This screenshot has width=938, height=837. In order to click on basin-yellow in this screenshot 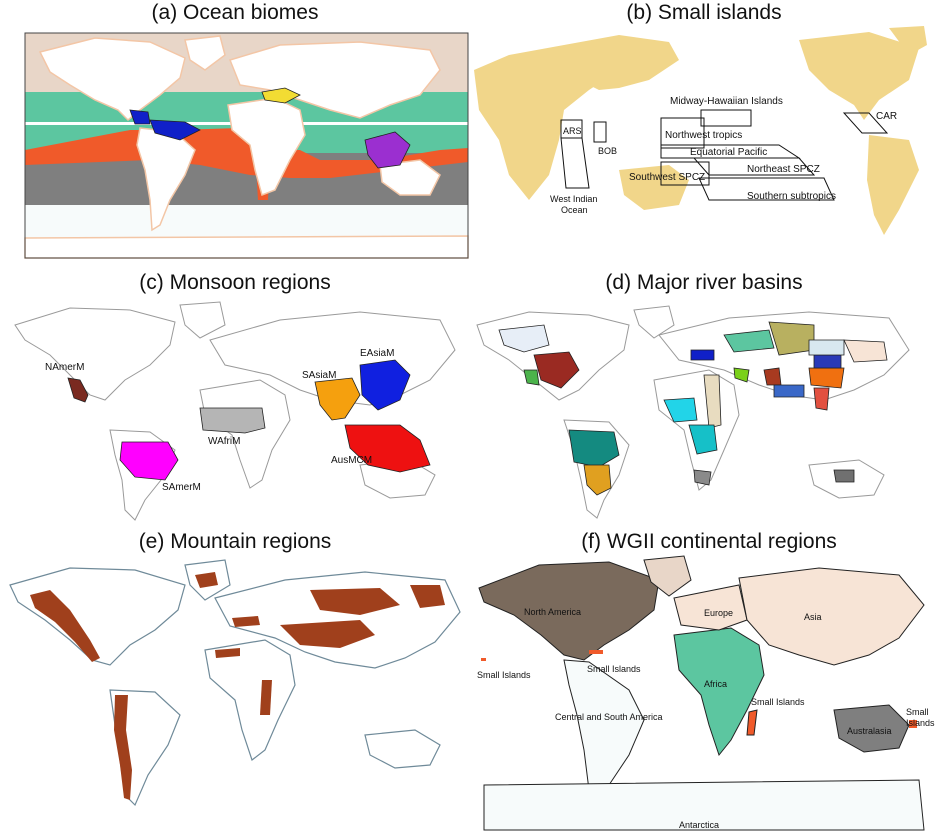, I will do `click(827, 361)`.